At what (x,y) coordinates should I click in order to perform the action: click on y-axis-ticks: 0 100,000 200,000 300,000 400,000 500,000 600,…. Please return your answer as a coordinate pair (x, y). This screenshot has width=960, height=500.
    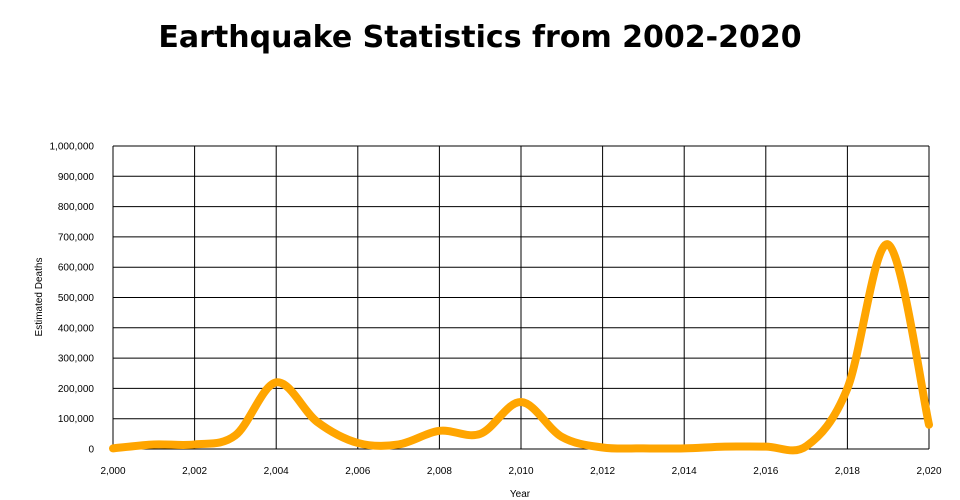
    Looking at the image, I should click on (72, 299).